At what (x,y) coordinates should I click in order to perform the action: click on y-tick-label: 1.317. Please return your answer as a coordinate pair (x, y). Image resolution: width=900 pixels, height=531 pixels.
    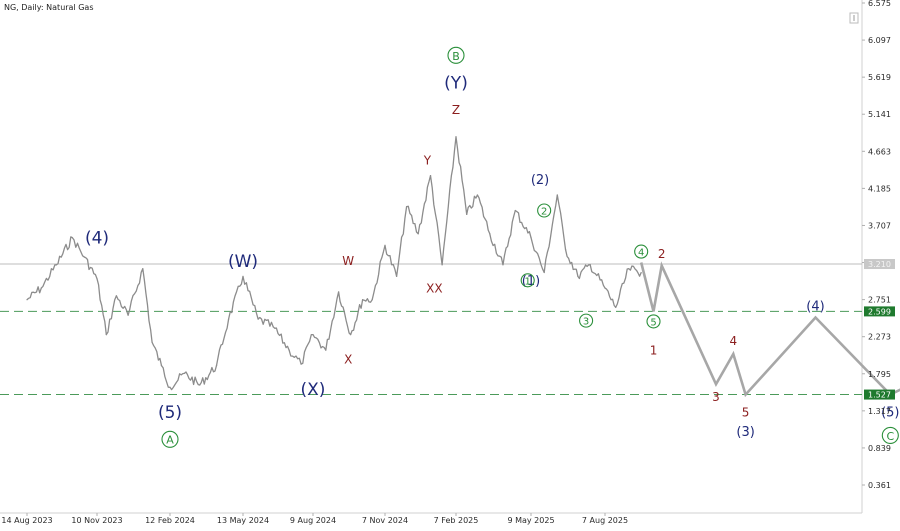
    Looking at the image, I should click on (879, 411).